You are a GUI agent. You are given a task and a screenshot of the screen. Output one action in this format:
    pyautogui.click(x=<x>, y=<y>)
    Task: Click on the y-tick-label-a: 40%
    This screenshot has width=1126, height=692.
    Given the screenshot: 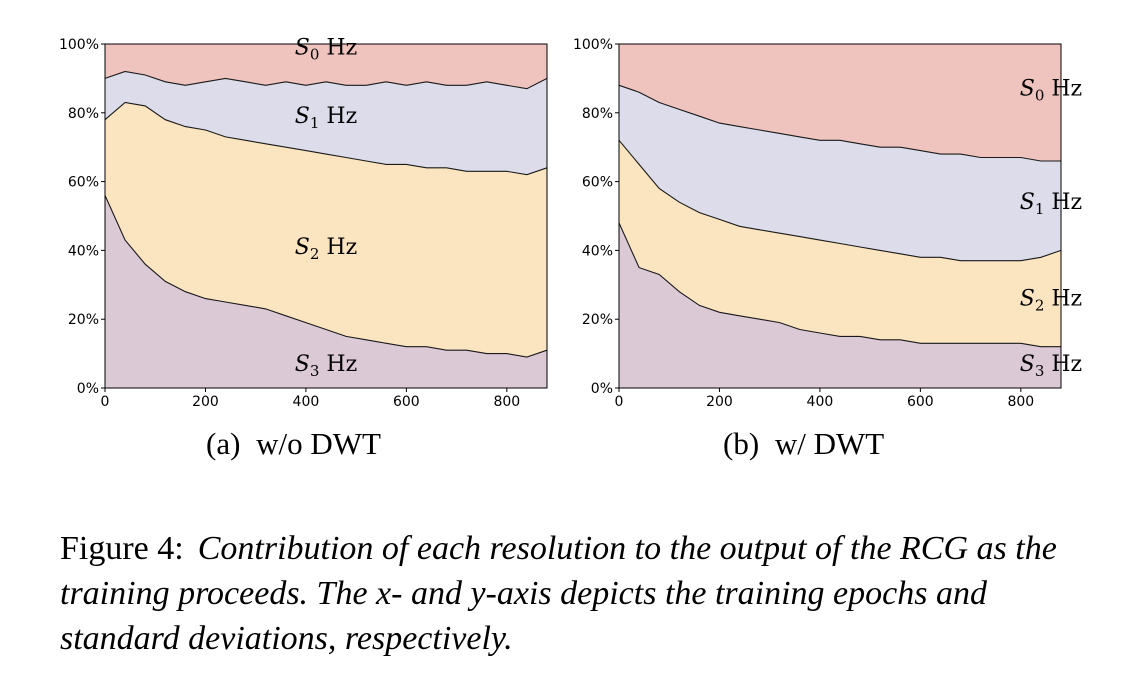 What is the action you would take?
    pyautogui.click(x=83, y=251)
    